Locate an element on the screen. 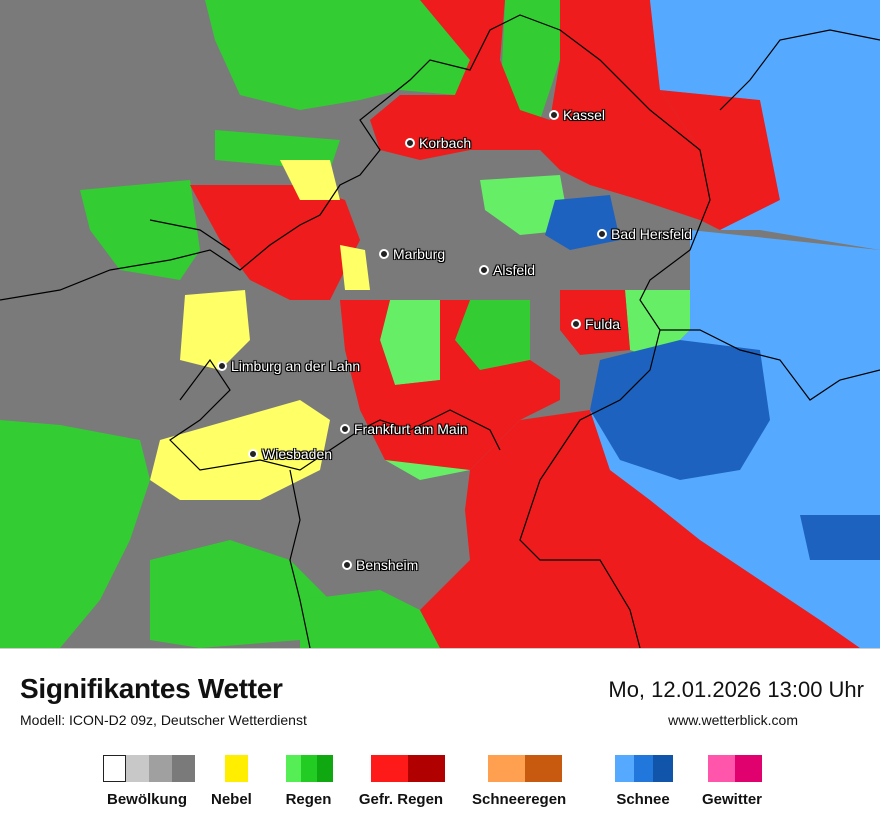 The width and height of the screenshot is (880, 830). legend-label: Schneeregen is located at coordinates (519, 799).